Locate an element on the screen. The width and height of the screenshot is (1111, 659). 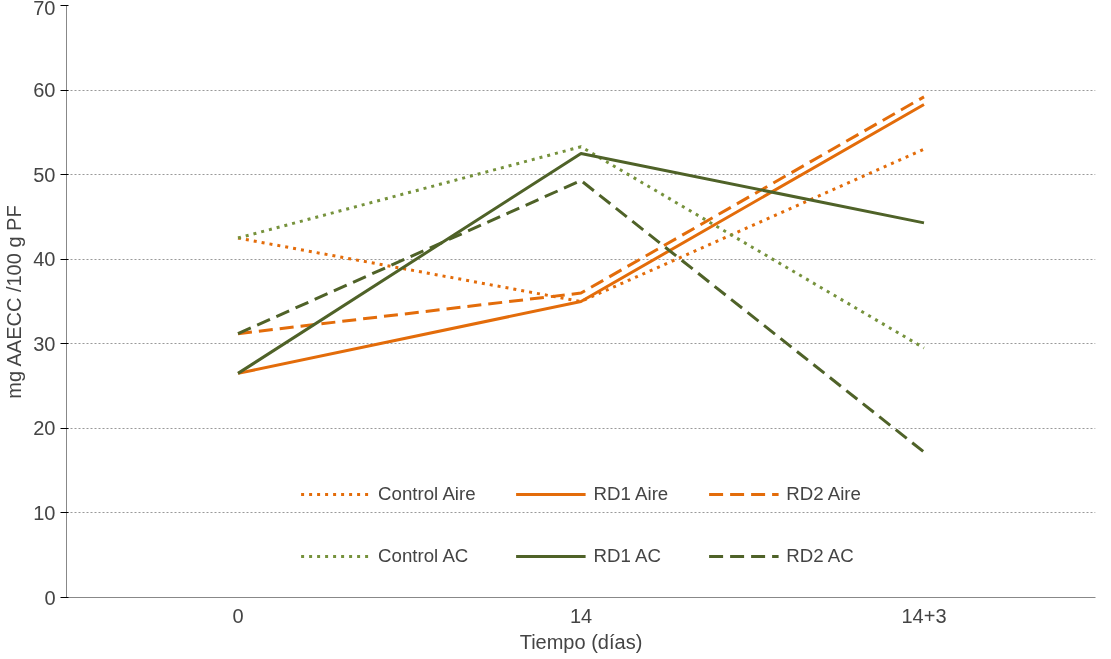
legend-label: Control Aire is located at coordinates (427, 494).